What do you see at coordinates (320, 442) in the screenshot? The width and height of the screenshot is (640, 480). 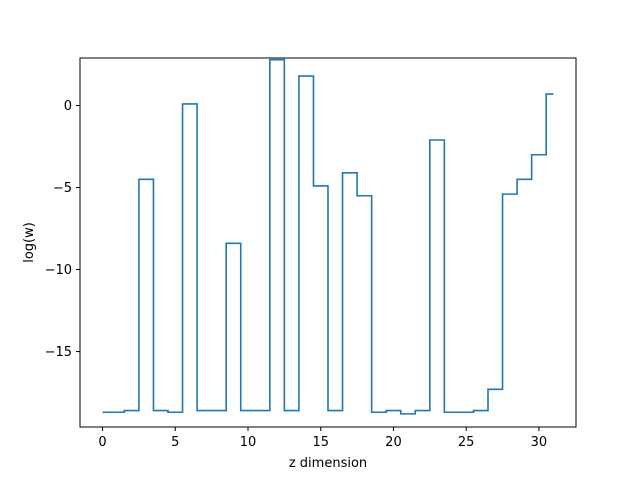 I see `x-tick-label: 15` at bounding box center [320, 442].